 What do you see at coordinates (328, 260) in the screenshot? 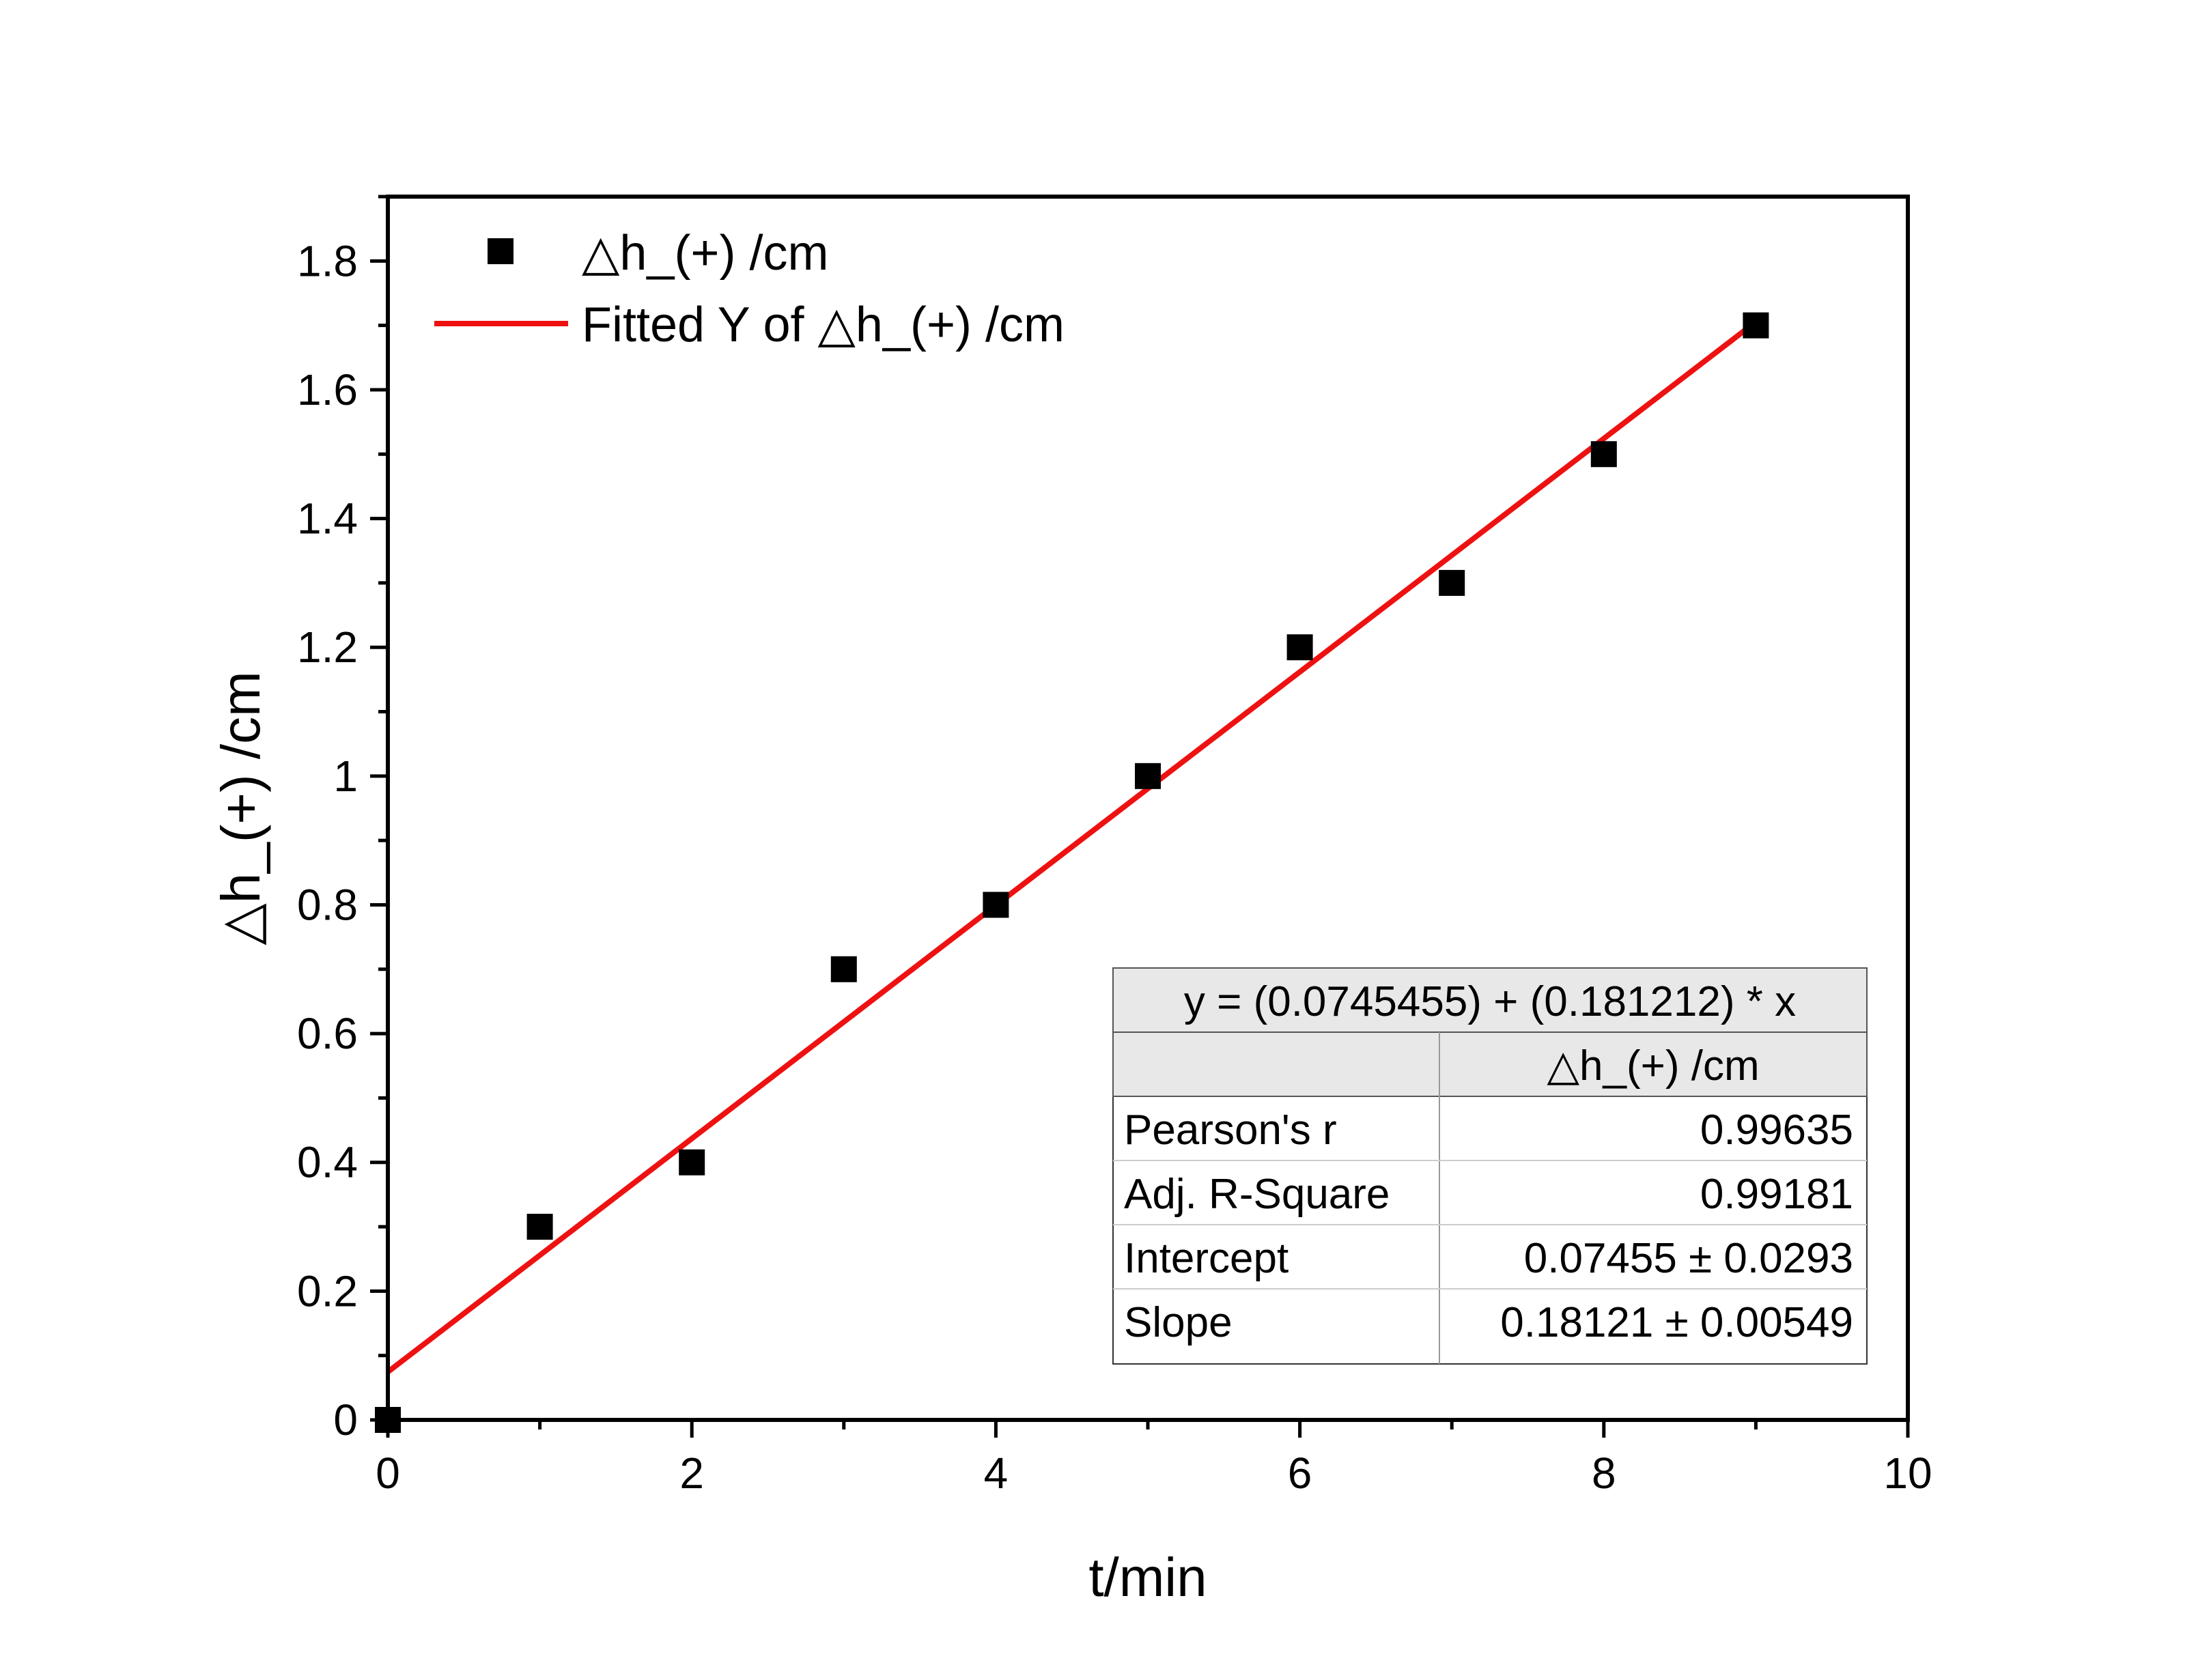
I see `y-tick-label: 1.8` at bounding box center [328, 260].